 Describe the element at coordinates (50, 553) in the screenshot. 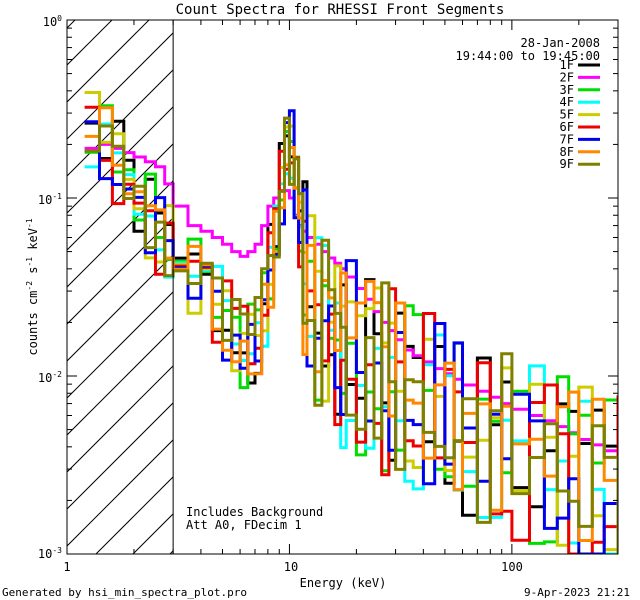

I see `y-tick-label-0.001: 10-3` at that location.